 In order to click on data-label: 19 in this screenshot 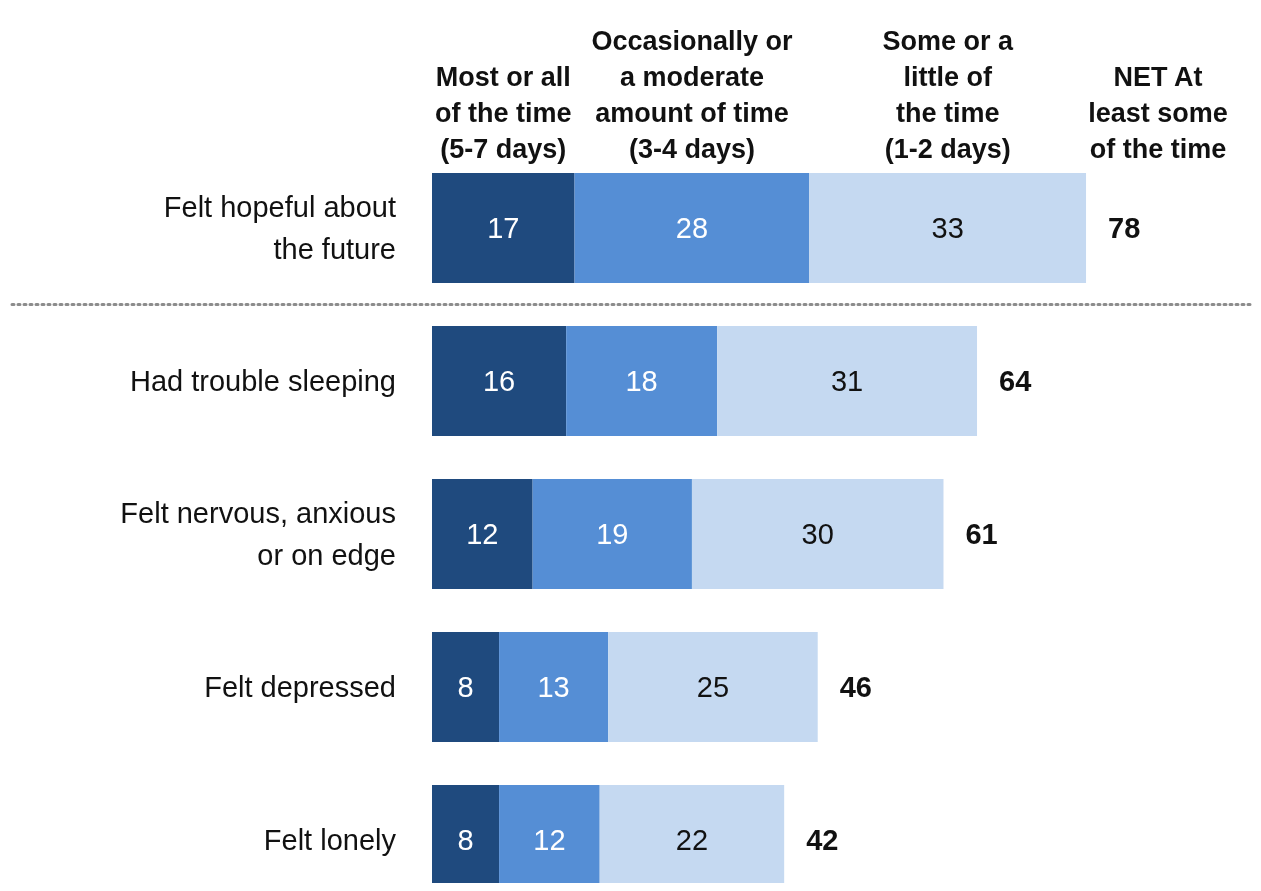, I will do `click(612, 534)`.